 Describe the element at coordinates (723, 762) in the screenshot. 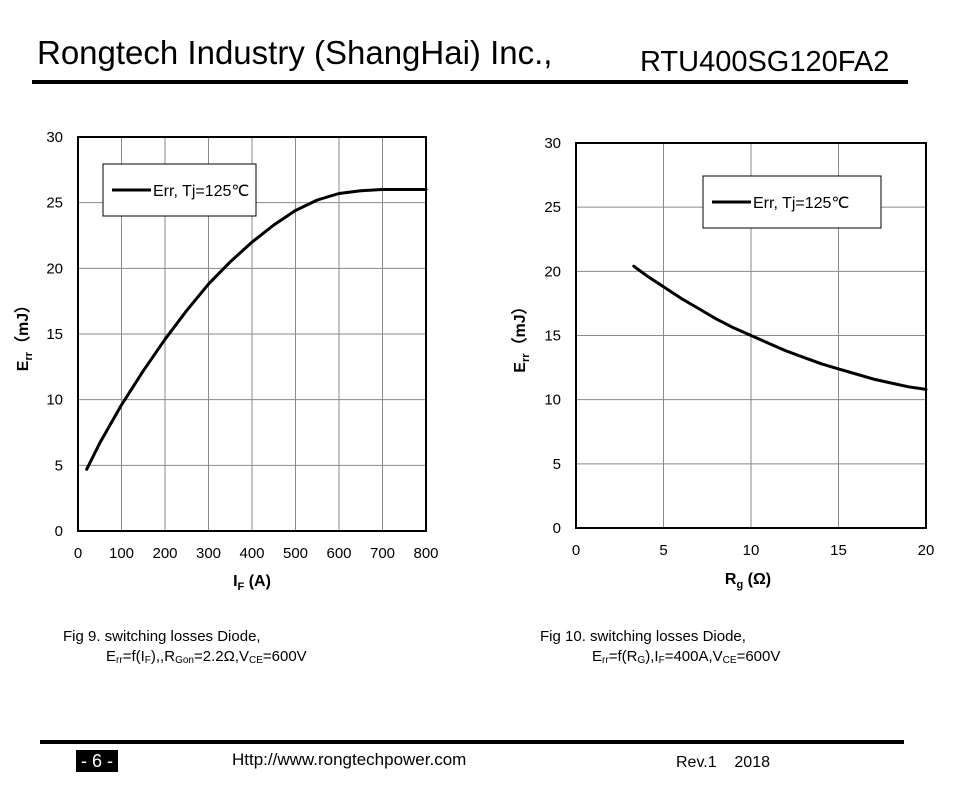

I see `revision: Rev.1 2018` at that location.